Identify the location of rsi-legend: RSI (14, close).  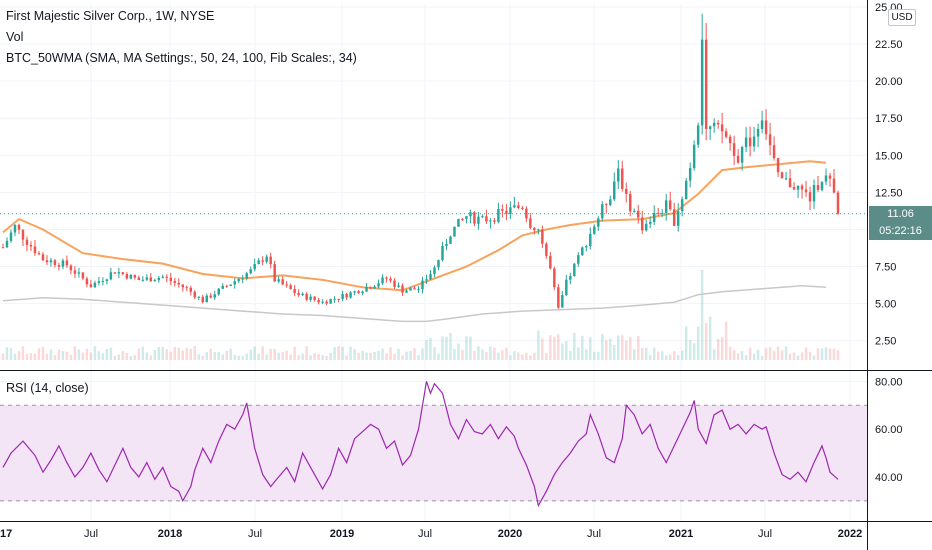
(47, 388).